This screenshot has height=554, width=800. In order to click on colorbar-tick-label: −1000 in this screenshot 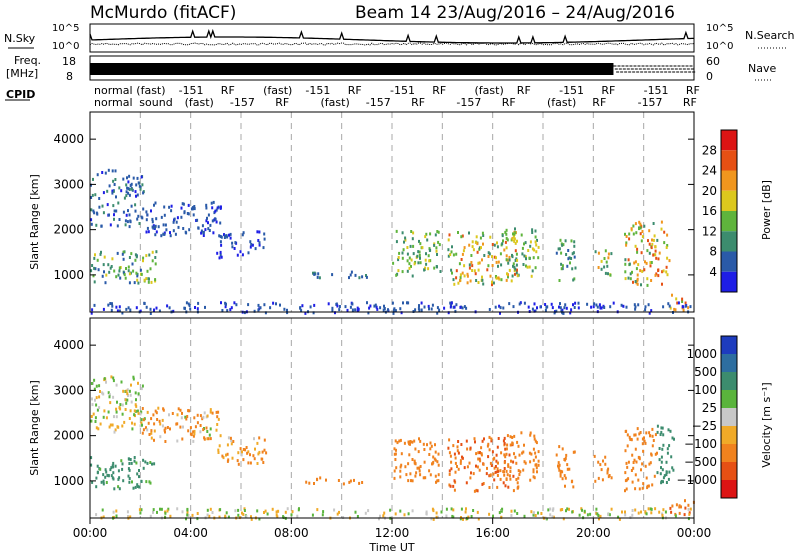, I will do `click(696, 480)`.